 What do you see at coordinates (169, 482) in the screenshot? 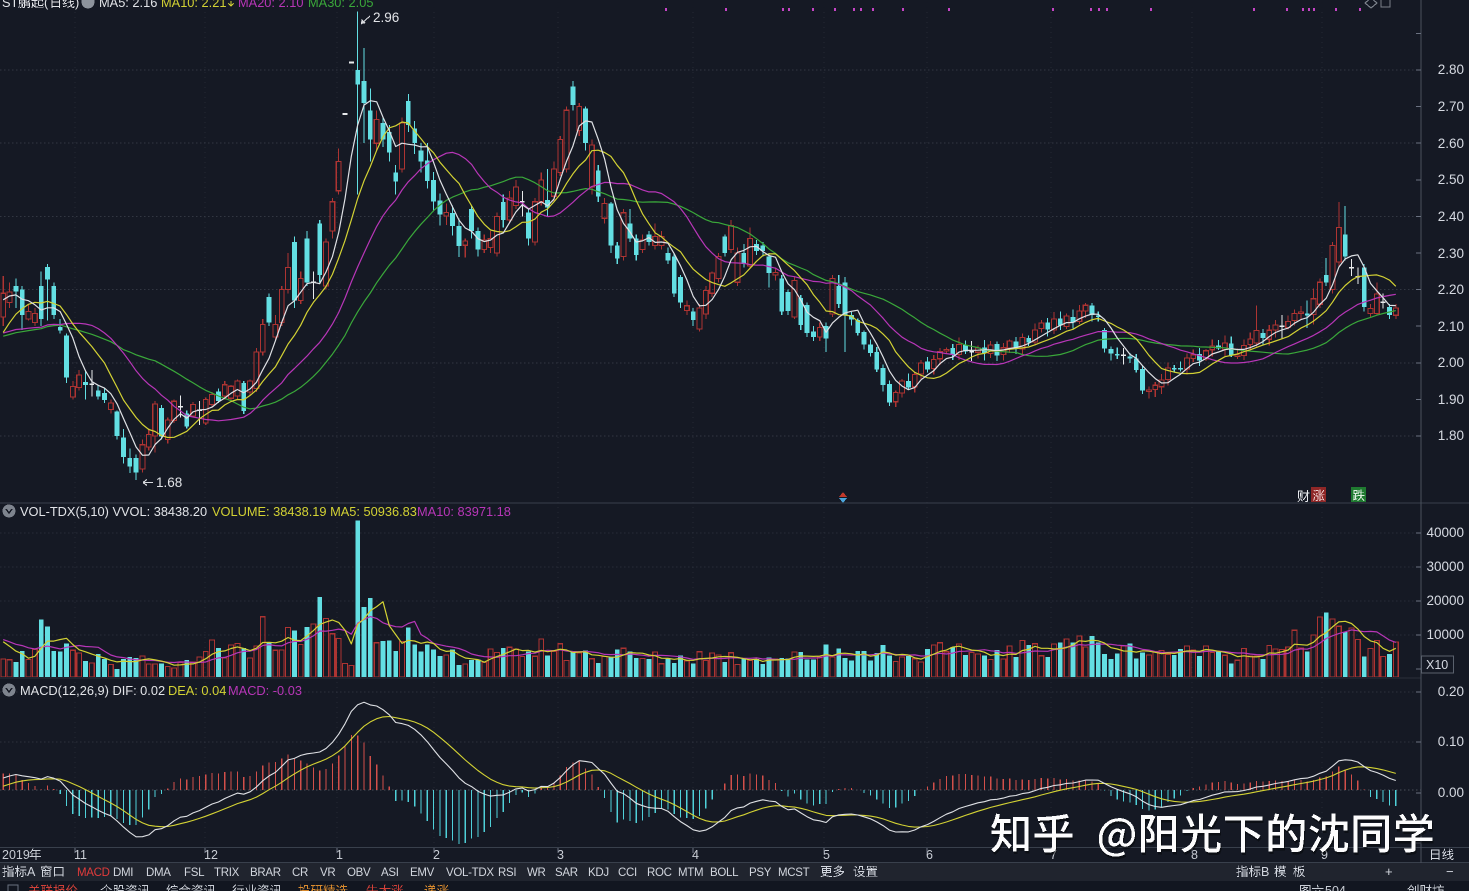
I see `svg-text: 1.68` at bounding box center [169, 482].